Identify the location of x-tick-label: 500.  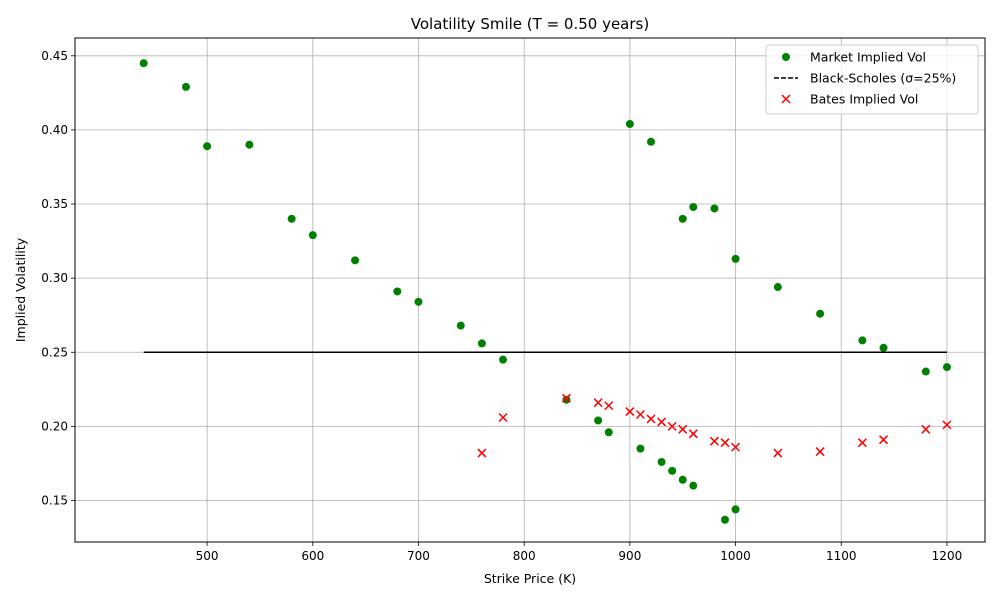
(207, 556).